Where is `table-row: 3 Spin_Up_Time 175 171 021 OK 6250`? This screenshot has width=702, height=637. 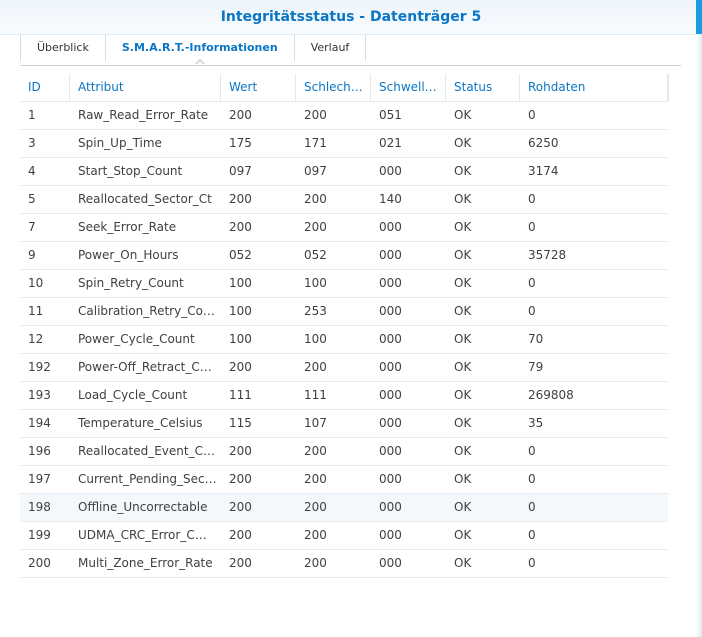
table-row: 3 Spin_Up_Time 175 171 021 OK 6250 is located at coordinates (344, 144).